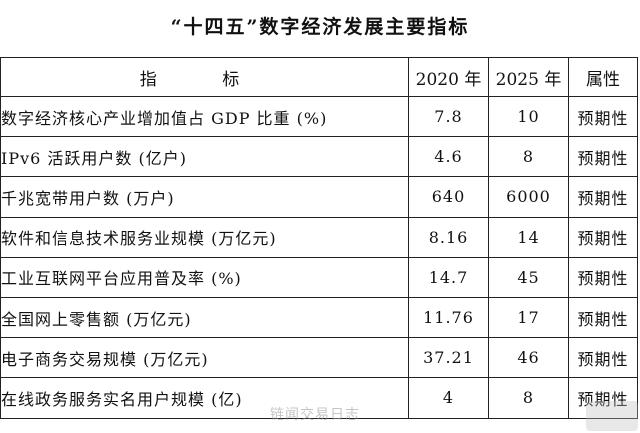 This screenshot has width=640, height=433. Describe the element at coordinates (204, 398) in the screenshot. I see `indicator-name: 在线政务服务实名用户规模 (亿)` at that location.